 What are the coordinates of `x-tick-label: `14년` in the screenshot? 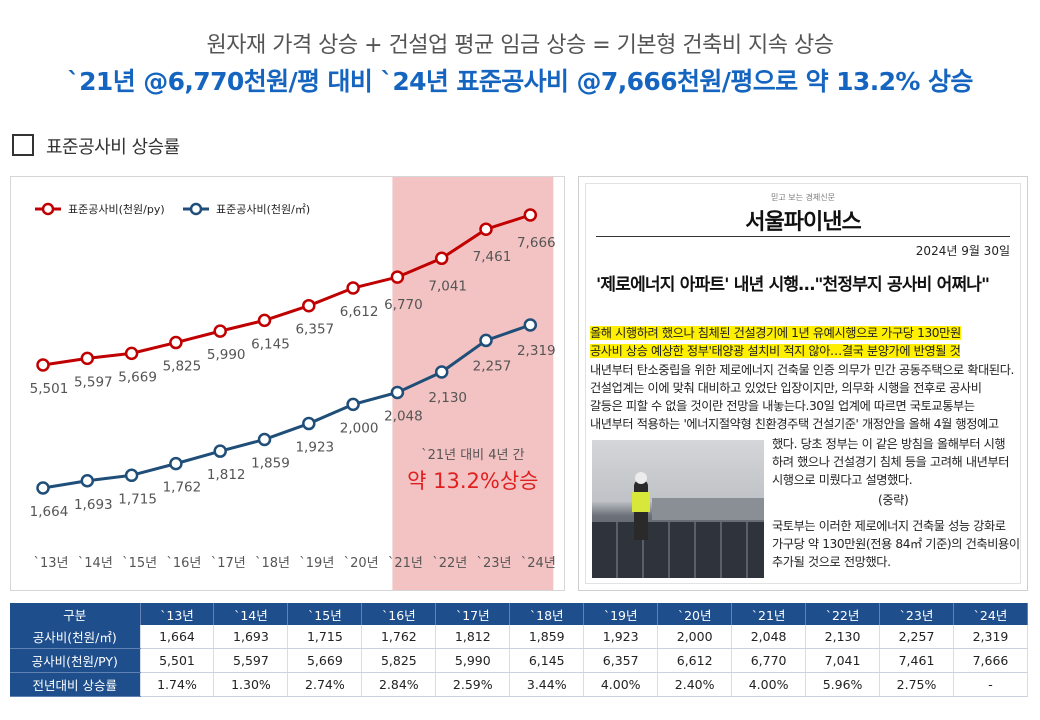 It's located at (95, 563).